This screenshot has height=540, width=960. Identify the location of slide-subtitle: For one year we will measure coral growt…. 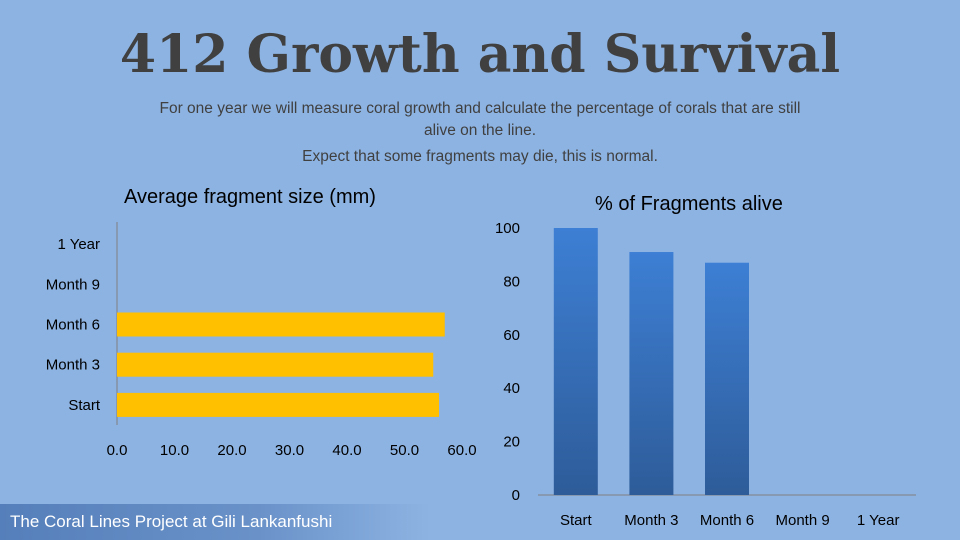
(480, 119).